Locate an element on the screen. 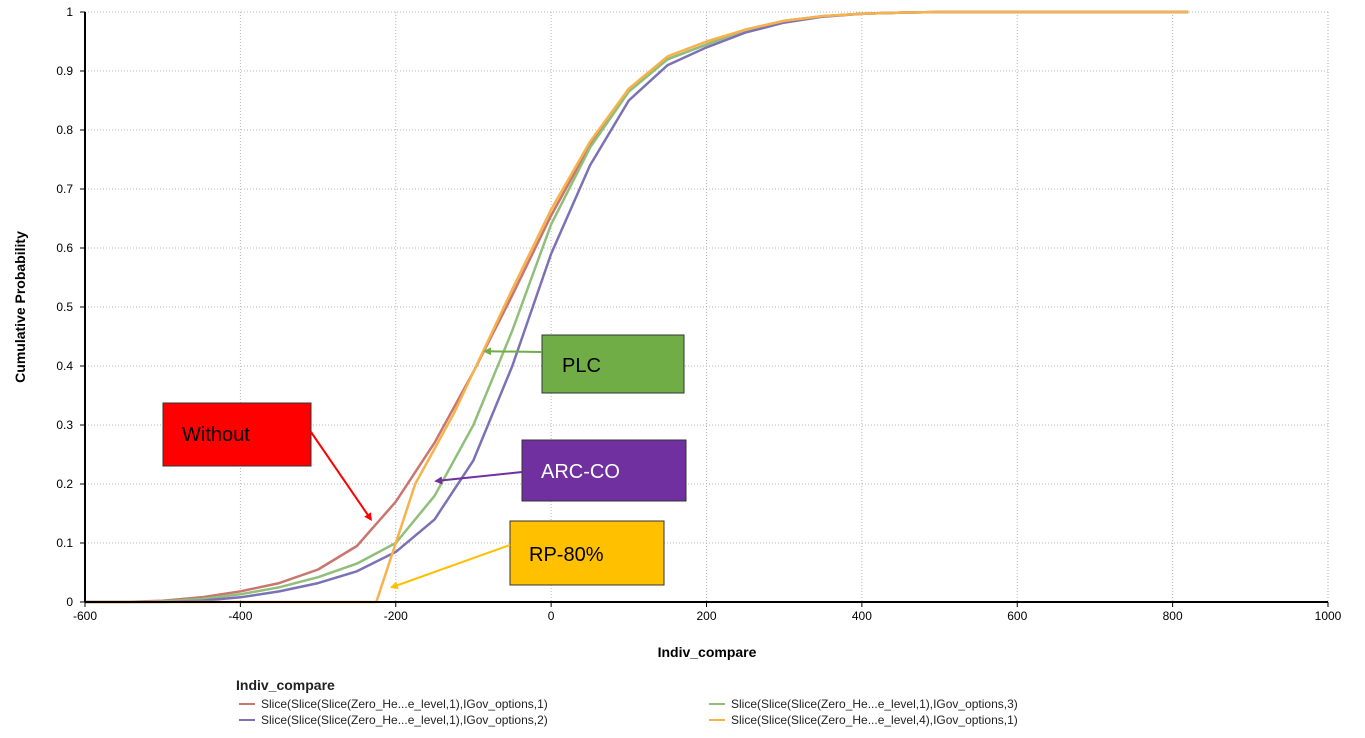  callout-label-4: RP-80% is located at coordinates (566, 555).